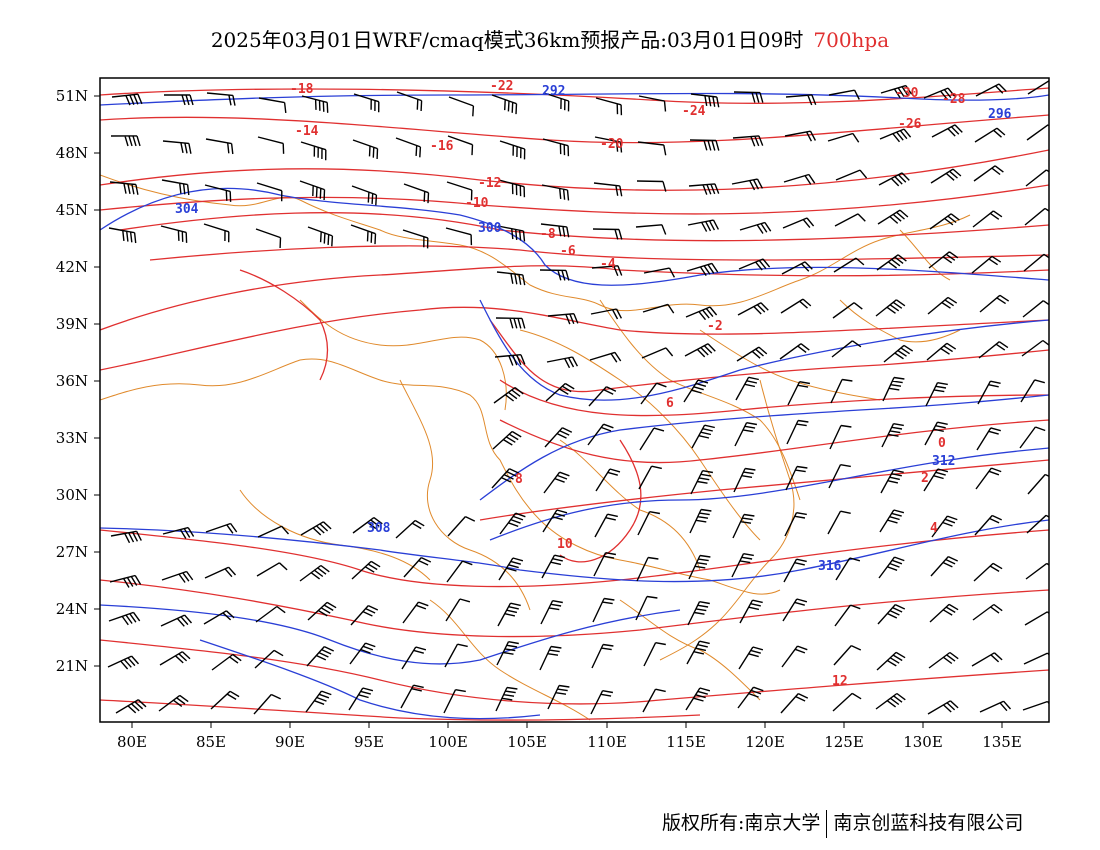  Describe the element at coordinates (72, 666) in the screenshot. I see `lat-tick-label: 21N` at that location.